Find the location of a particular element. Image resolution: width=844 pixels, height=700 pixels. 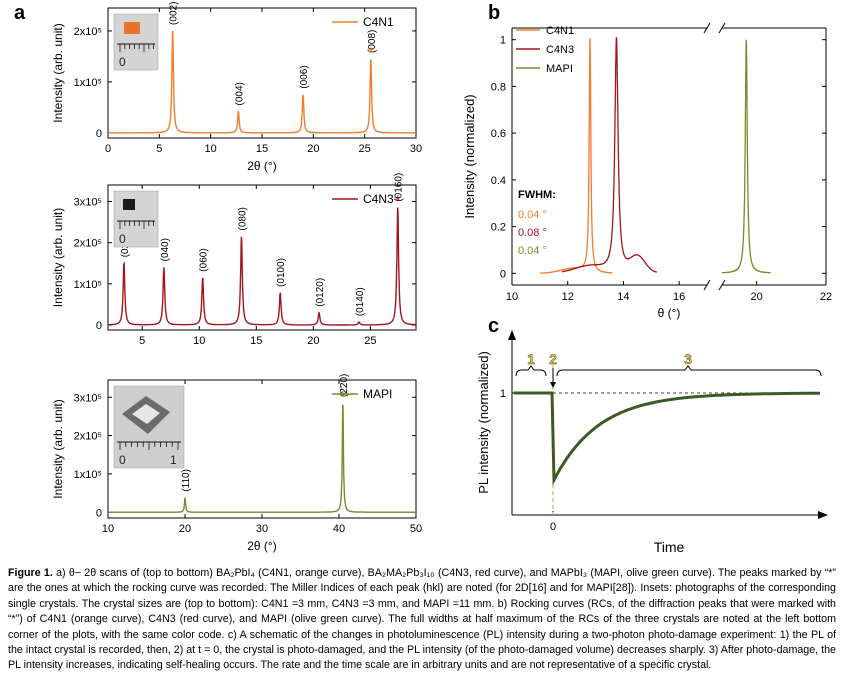

legend-label: C4N3 is located at coordinates (378, 199).